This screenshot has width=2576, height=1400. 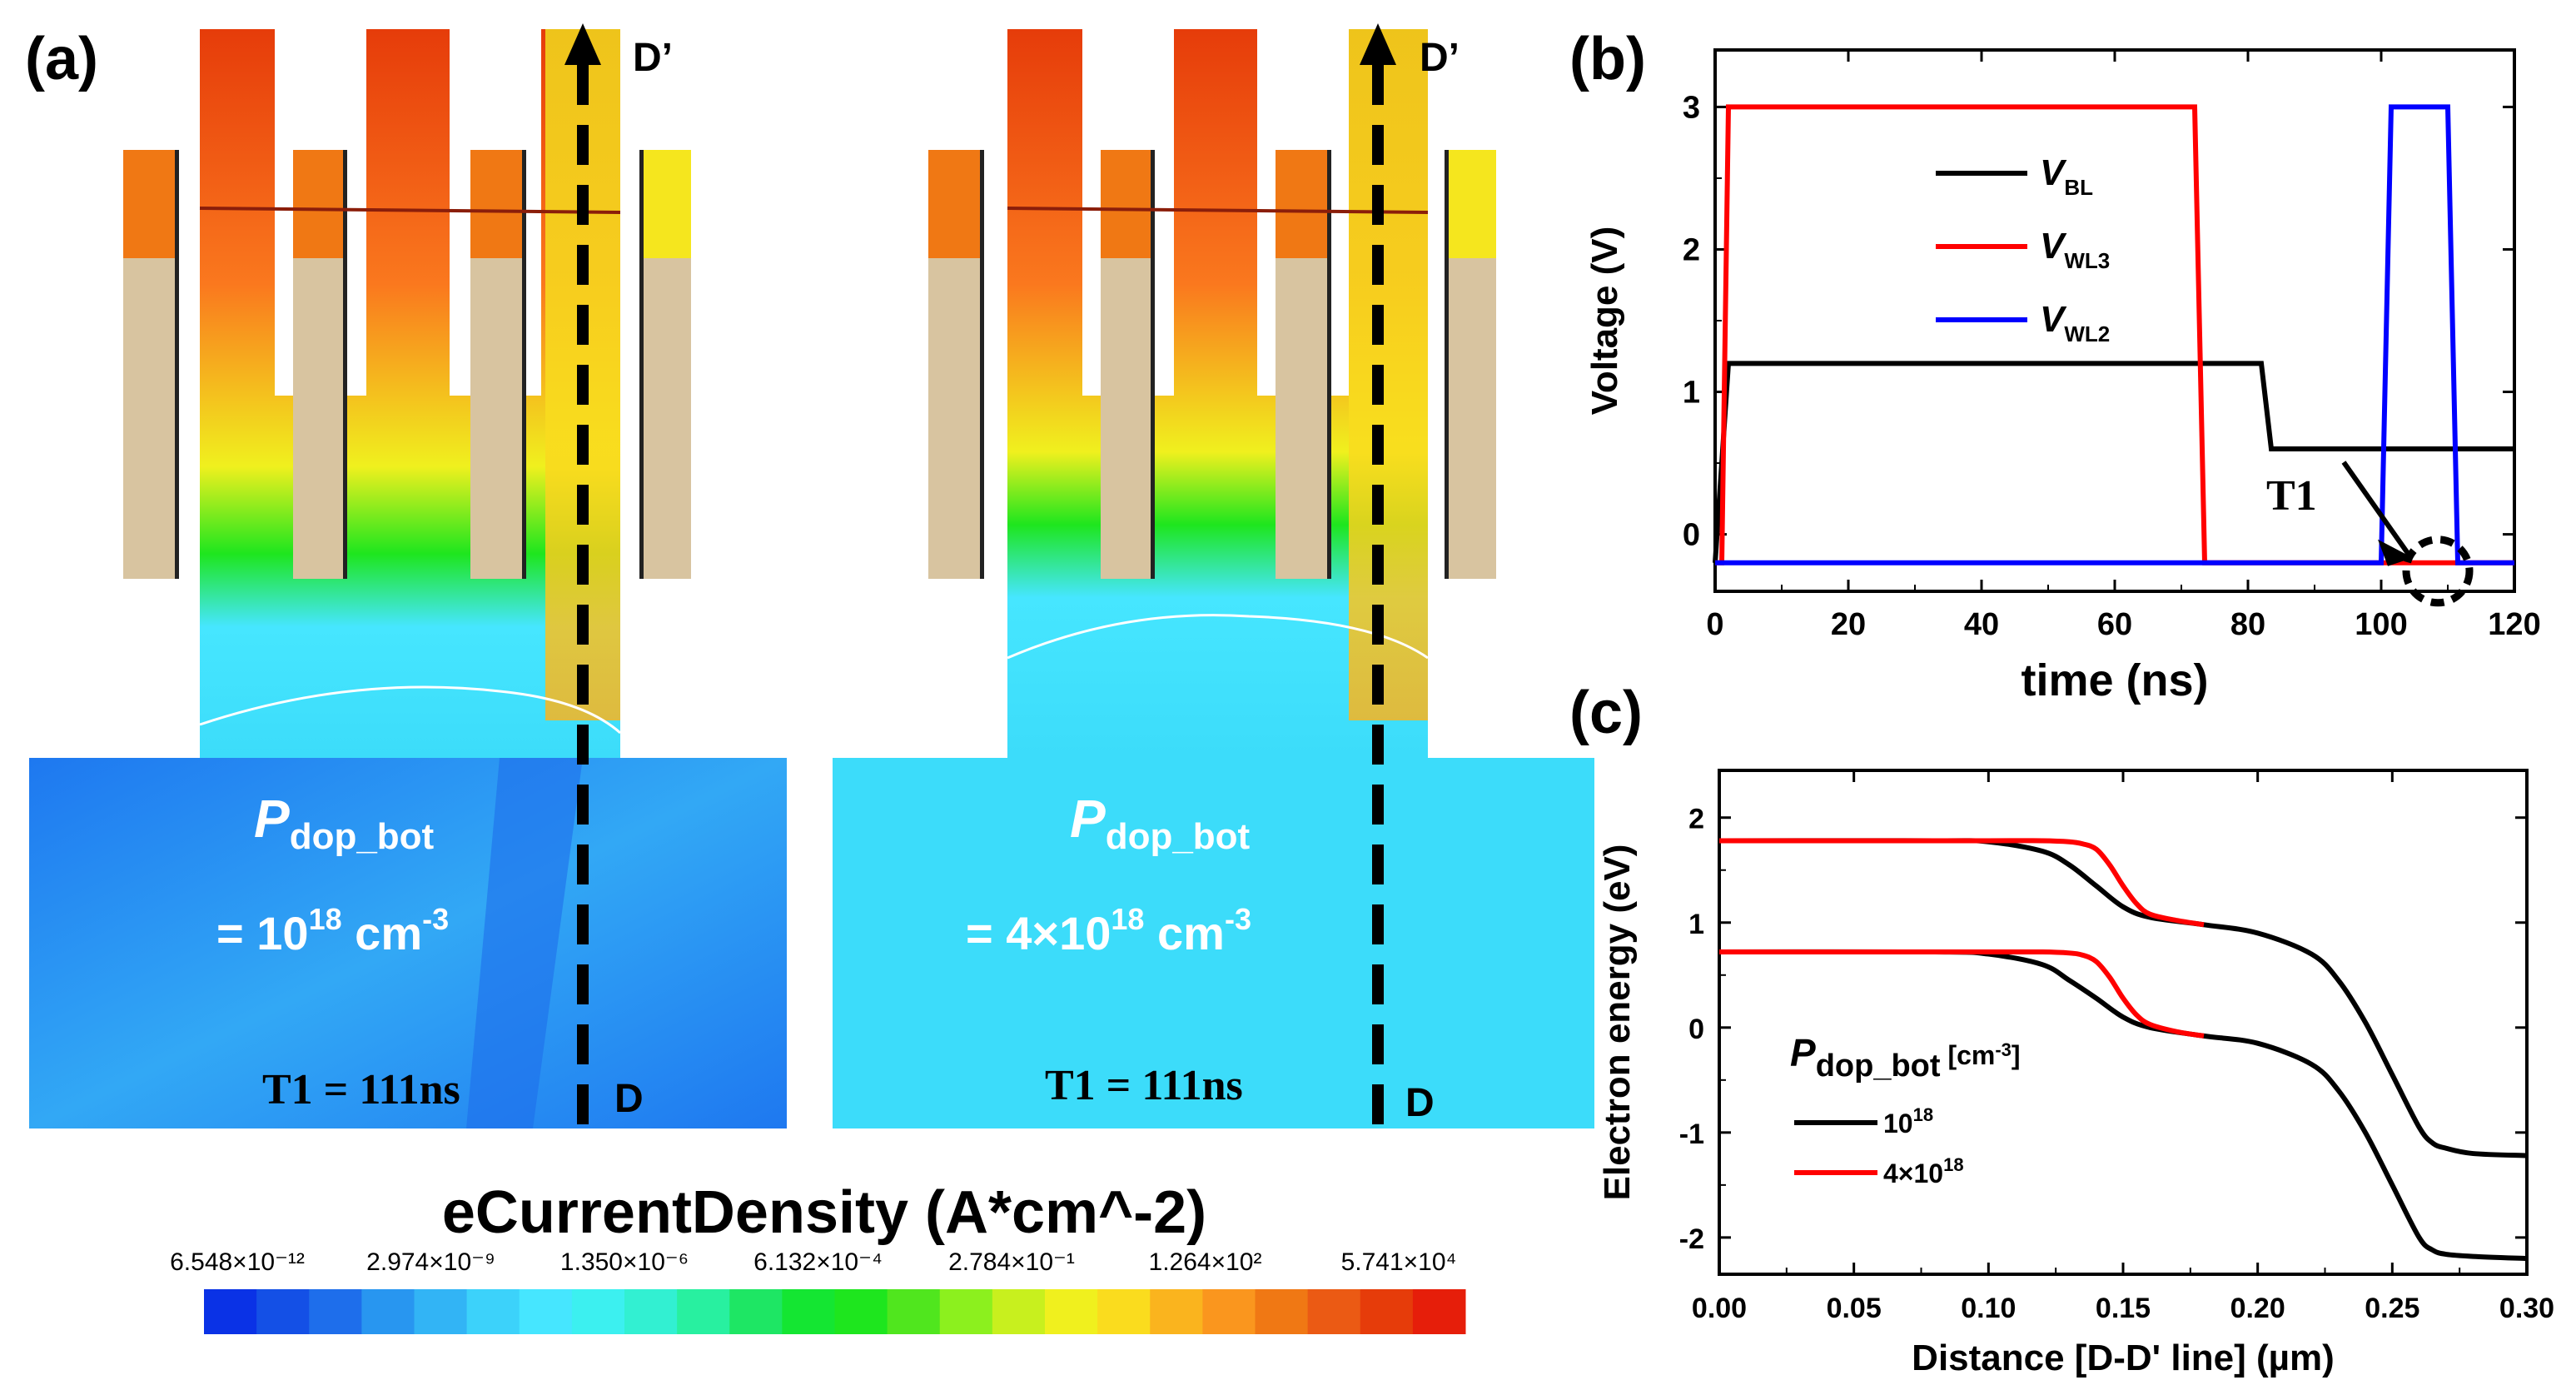 I want to click on x-tick-label: 0.20, so click(x=2257, y=1308).